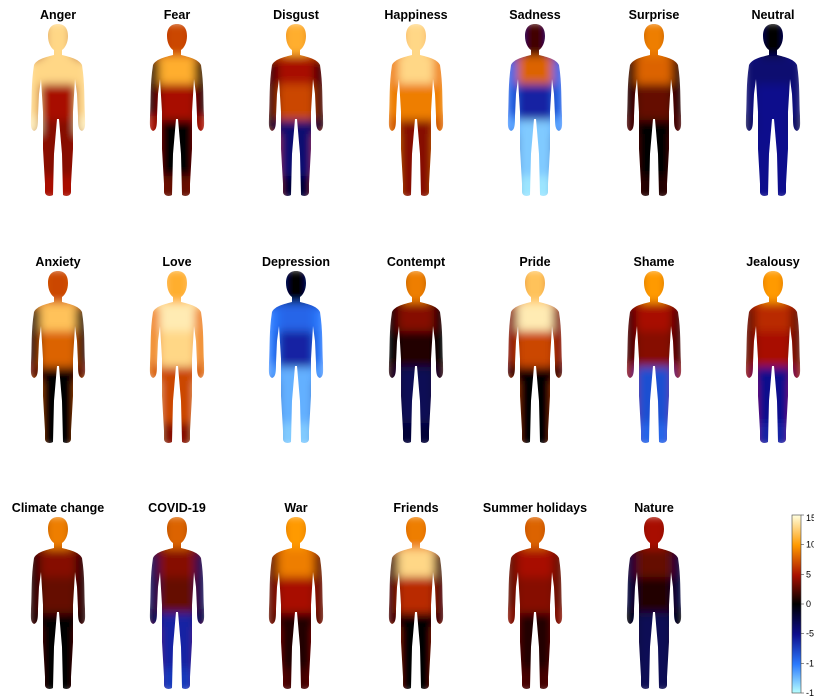 The height and width of the screenshot is (697, 814). I want to click on body-map-label: Climate change, so click(58, 508).